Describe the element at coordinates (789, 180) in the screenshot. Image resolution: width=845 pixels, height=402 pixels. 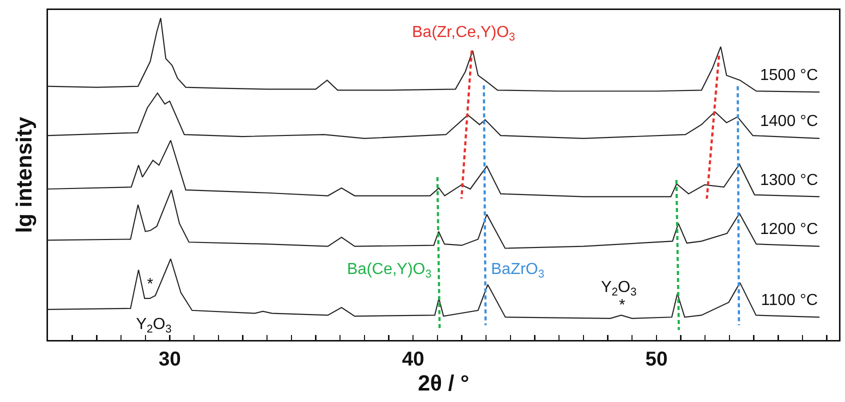
I see `series-label: 1300 °C` at that location.